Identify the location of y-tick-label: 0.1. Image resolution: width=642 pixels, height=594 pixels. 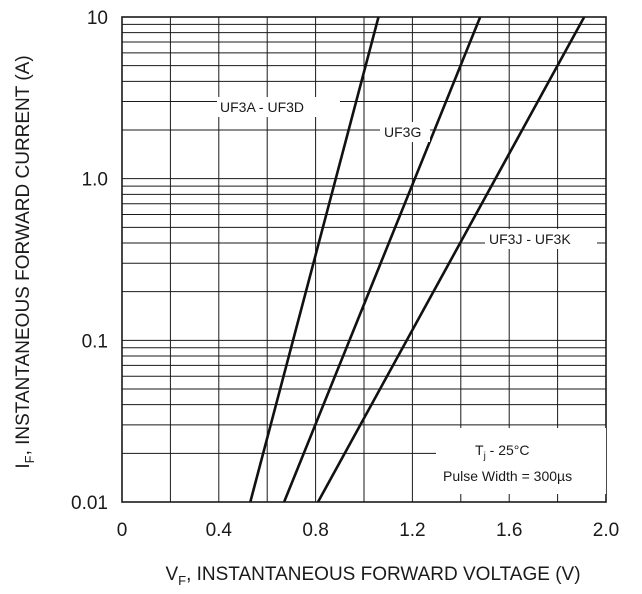
(95, 341).